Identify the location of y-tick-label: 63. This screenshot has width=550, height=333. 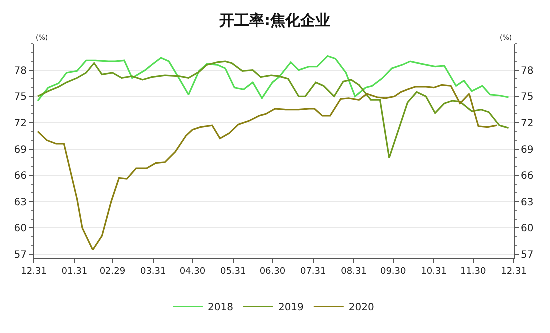
(20, 202).